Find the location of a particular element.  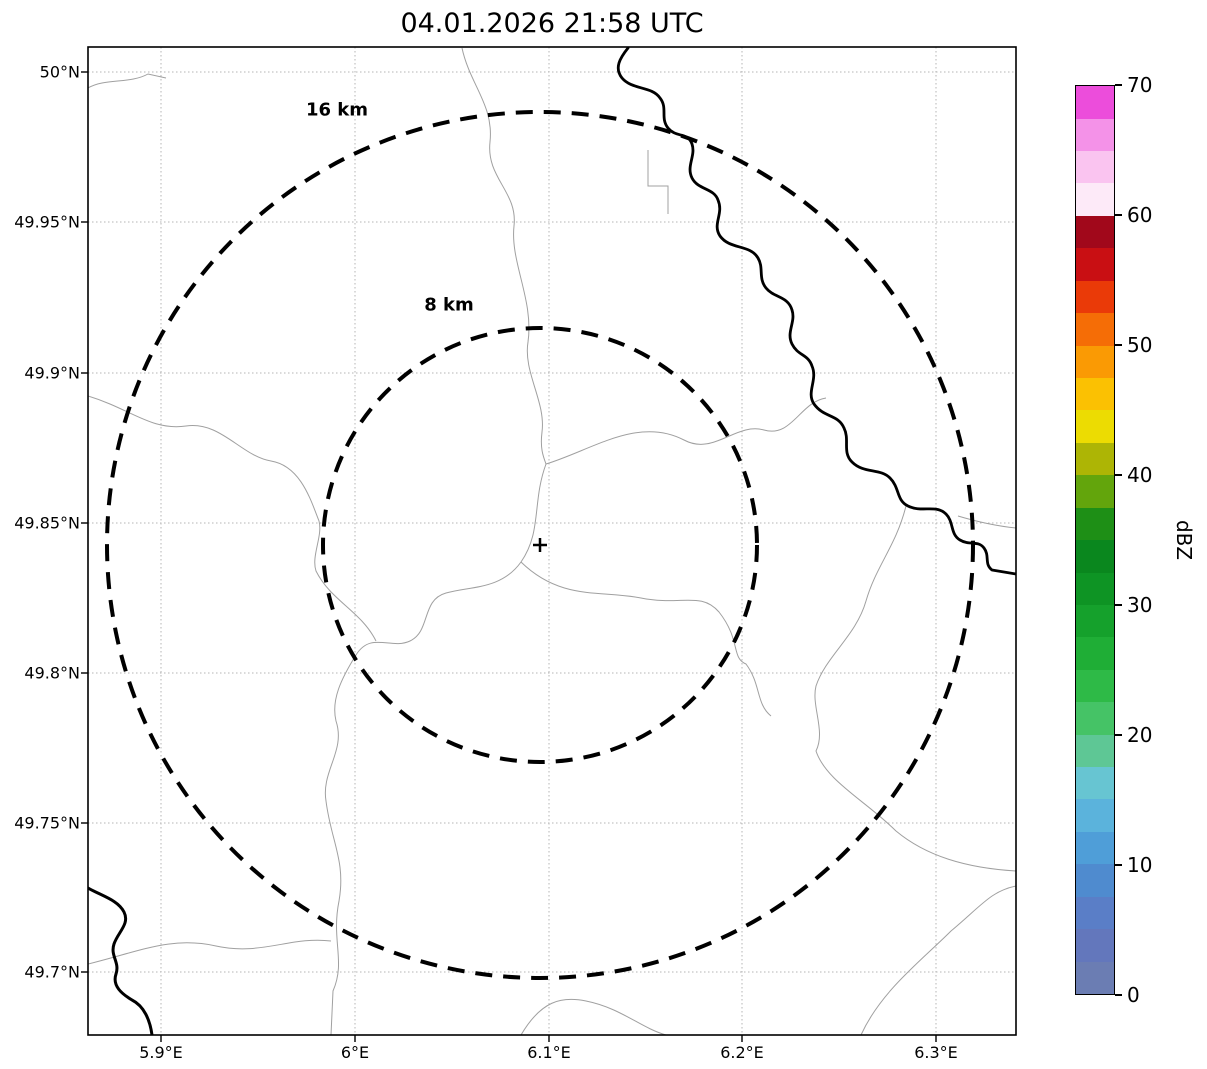

range-ring-label-8km: 8 km is located at coordinates (449, 305).